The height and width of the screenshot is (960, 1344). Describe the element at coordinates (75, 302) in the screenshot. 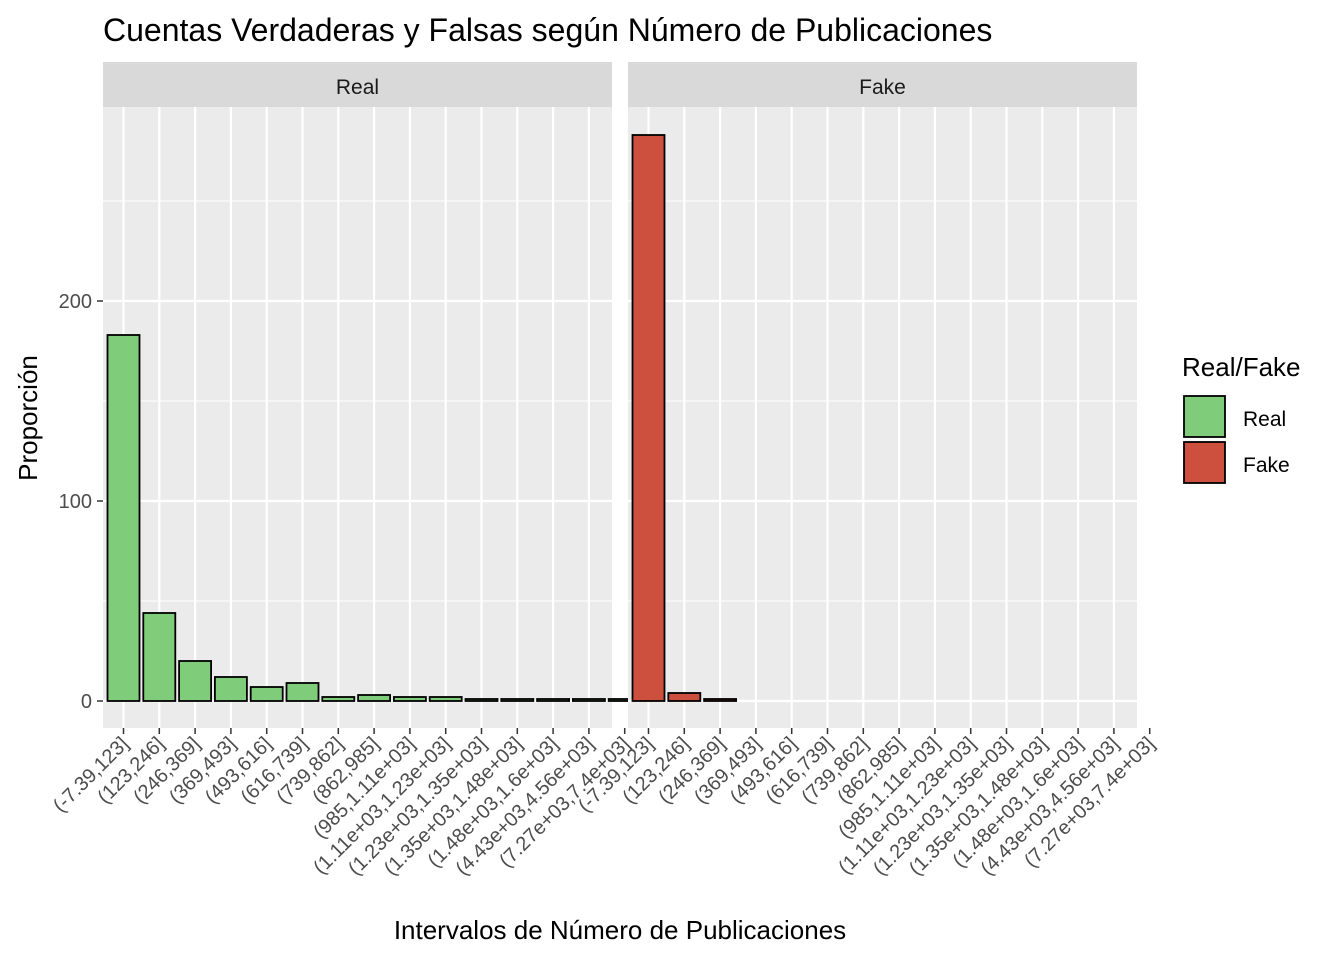

I see `y-tick-label: 200` at that location.